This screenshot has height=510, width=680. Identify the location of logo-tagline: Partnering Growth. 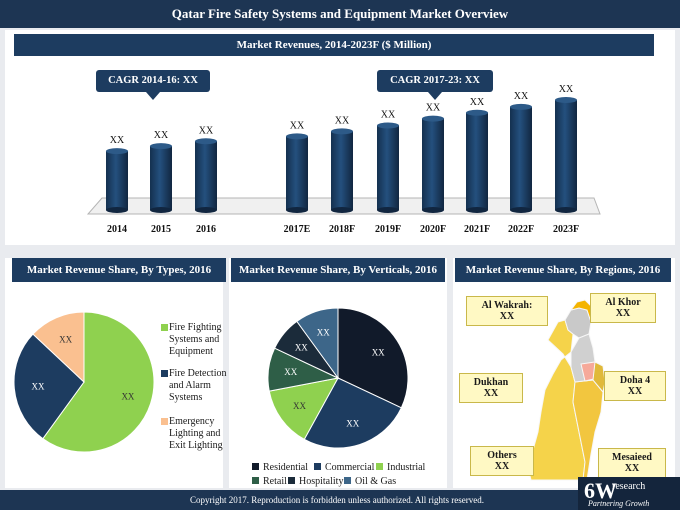
(619, 503).